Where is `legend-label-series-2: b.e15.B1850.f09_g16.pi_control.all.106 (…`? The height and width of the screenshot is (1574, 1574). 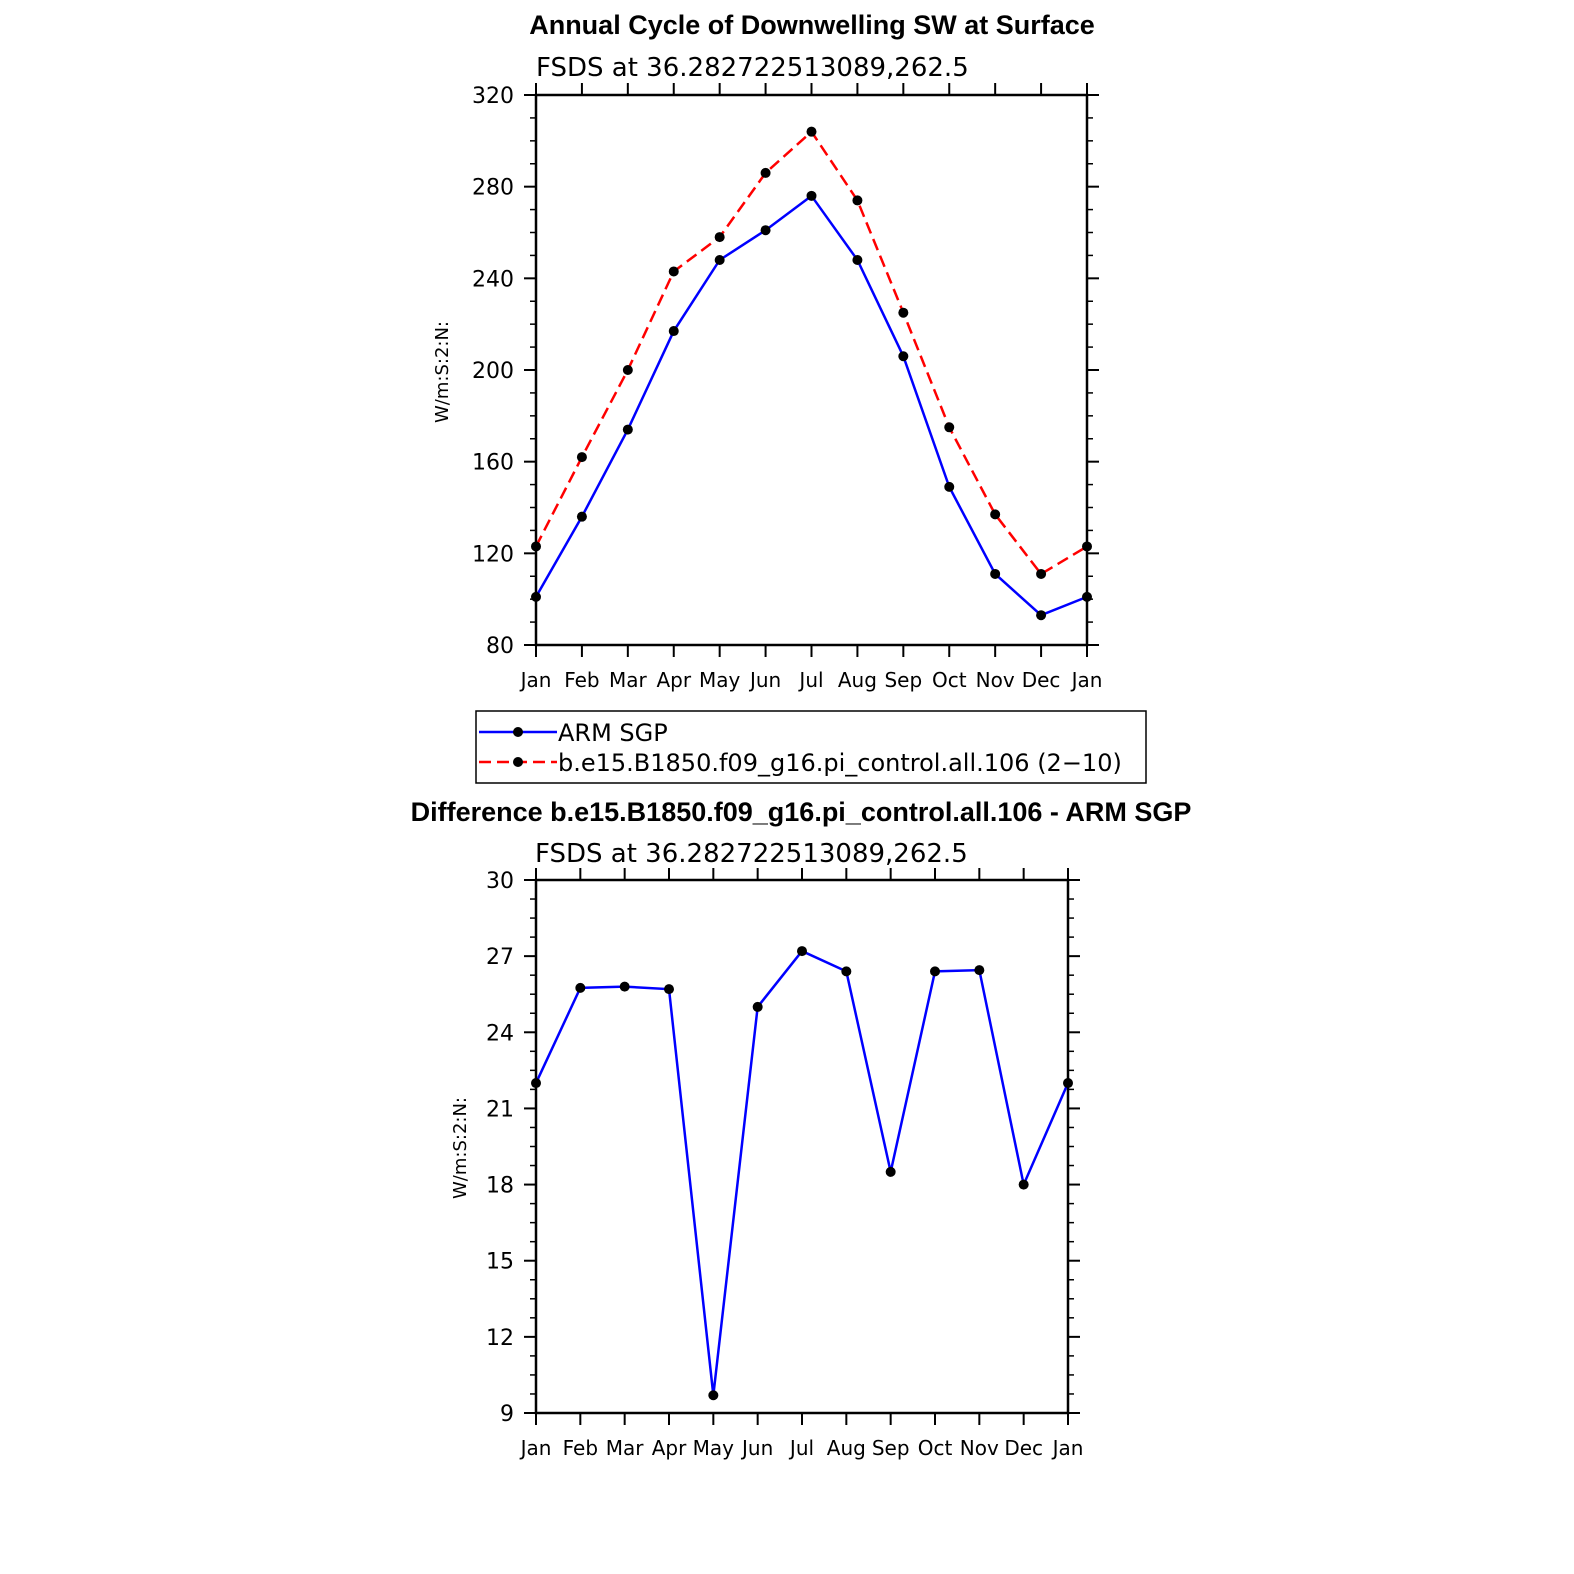
legend-label-series-2: b.e15.B1850.f09_g16.pi_control.all.106 (… is located at coordinates (840, 763).